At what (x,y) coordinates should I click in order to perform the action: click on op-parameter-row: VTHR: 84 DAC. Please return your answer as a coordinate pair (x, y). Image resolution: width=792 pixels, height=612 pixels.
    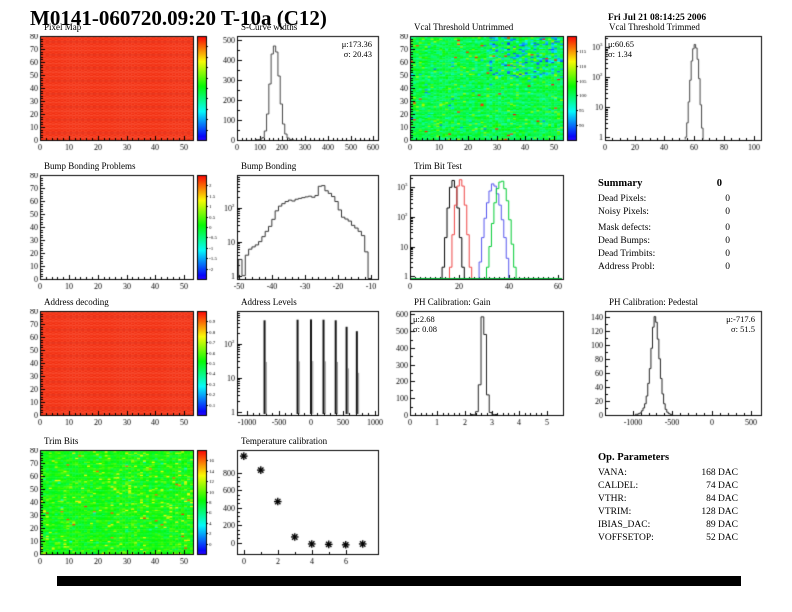
    Looking at the image, I should click on (668, 499).